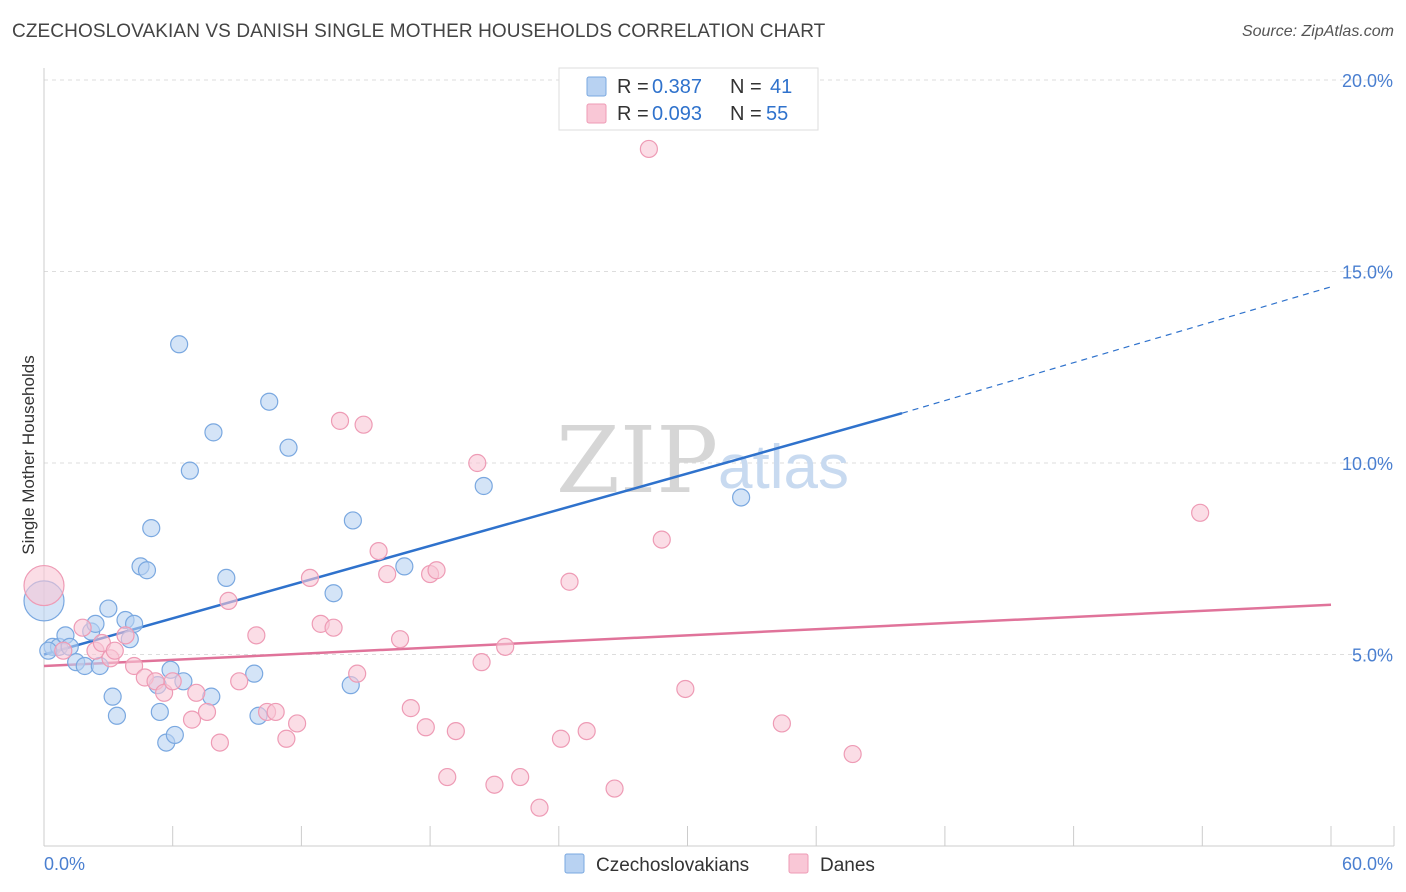  Describe the element at coordinates (746, 87) in the screenshot. I see `legend-n-label-czechoslovakians: N =` at that location.